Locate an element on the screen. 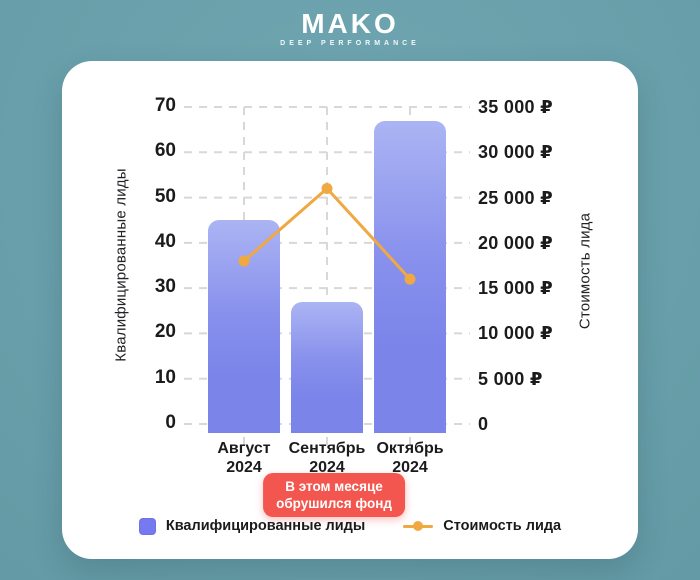 The height and width of the screenshot is (580, 700). legend-item-cost: Стоимость лида is located at coordinates (482, 526).